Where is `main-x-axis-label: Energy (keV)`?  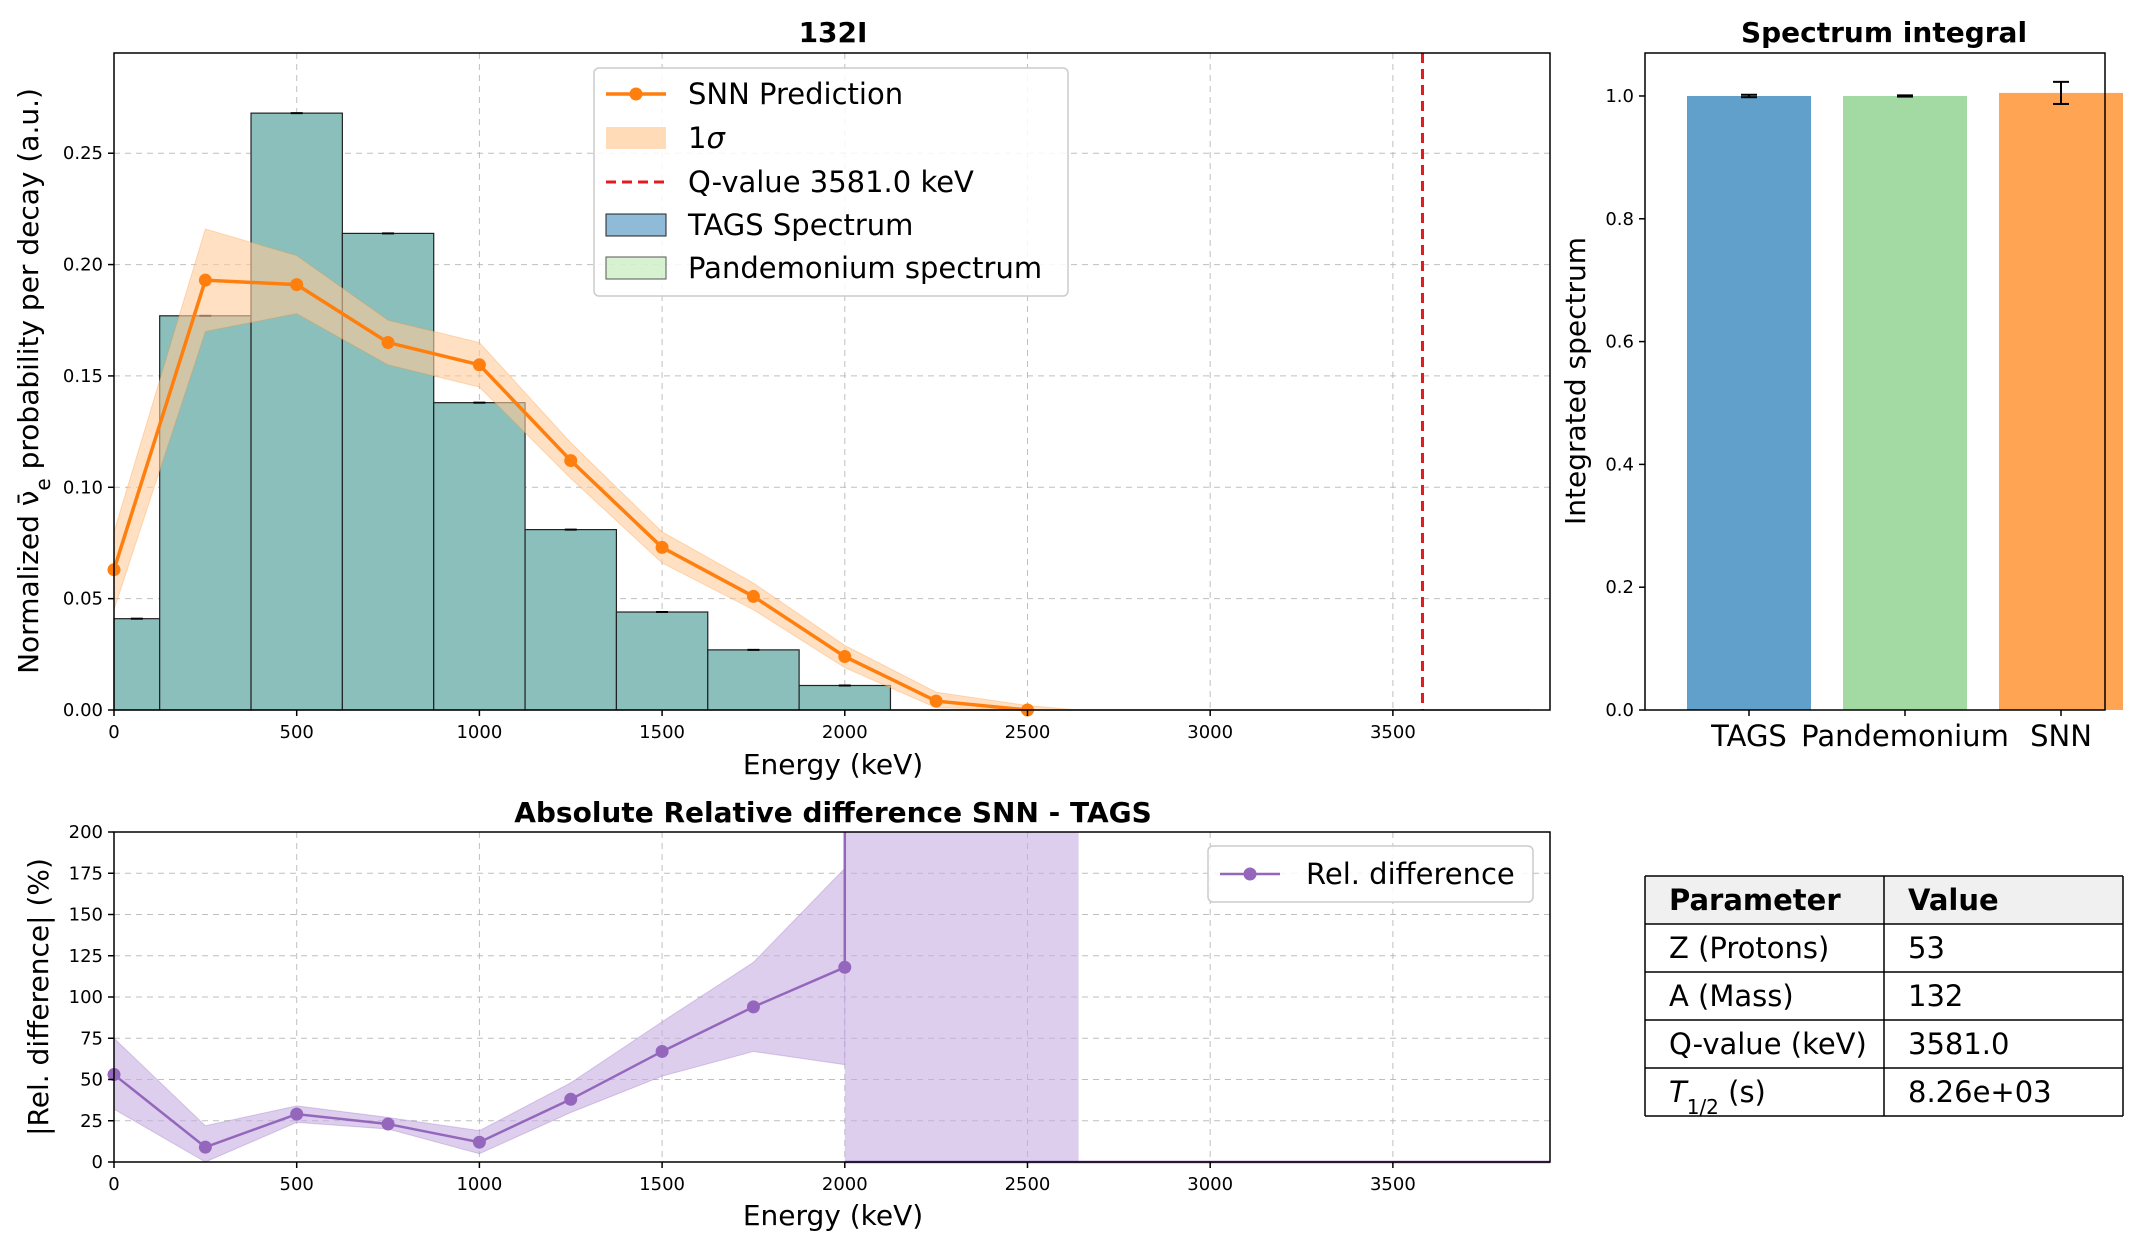 main-x-axis-label: Energy (keV) is located at coordinates (833, 764).